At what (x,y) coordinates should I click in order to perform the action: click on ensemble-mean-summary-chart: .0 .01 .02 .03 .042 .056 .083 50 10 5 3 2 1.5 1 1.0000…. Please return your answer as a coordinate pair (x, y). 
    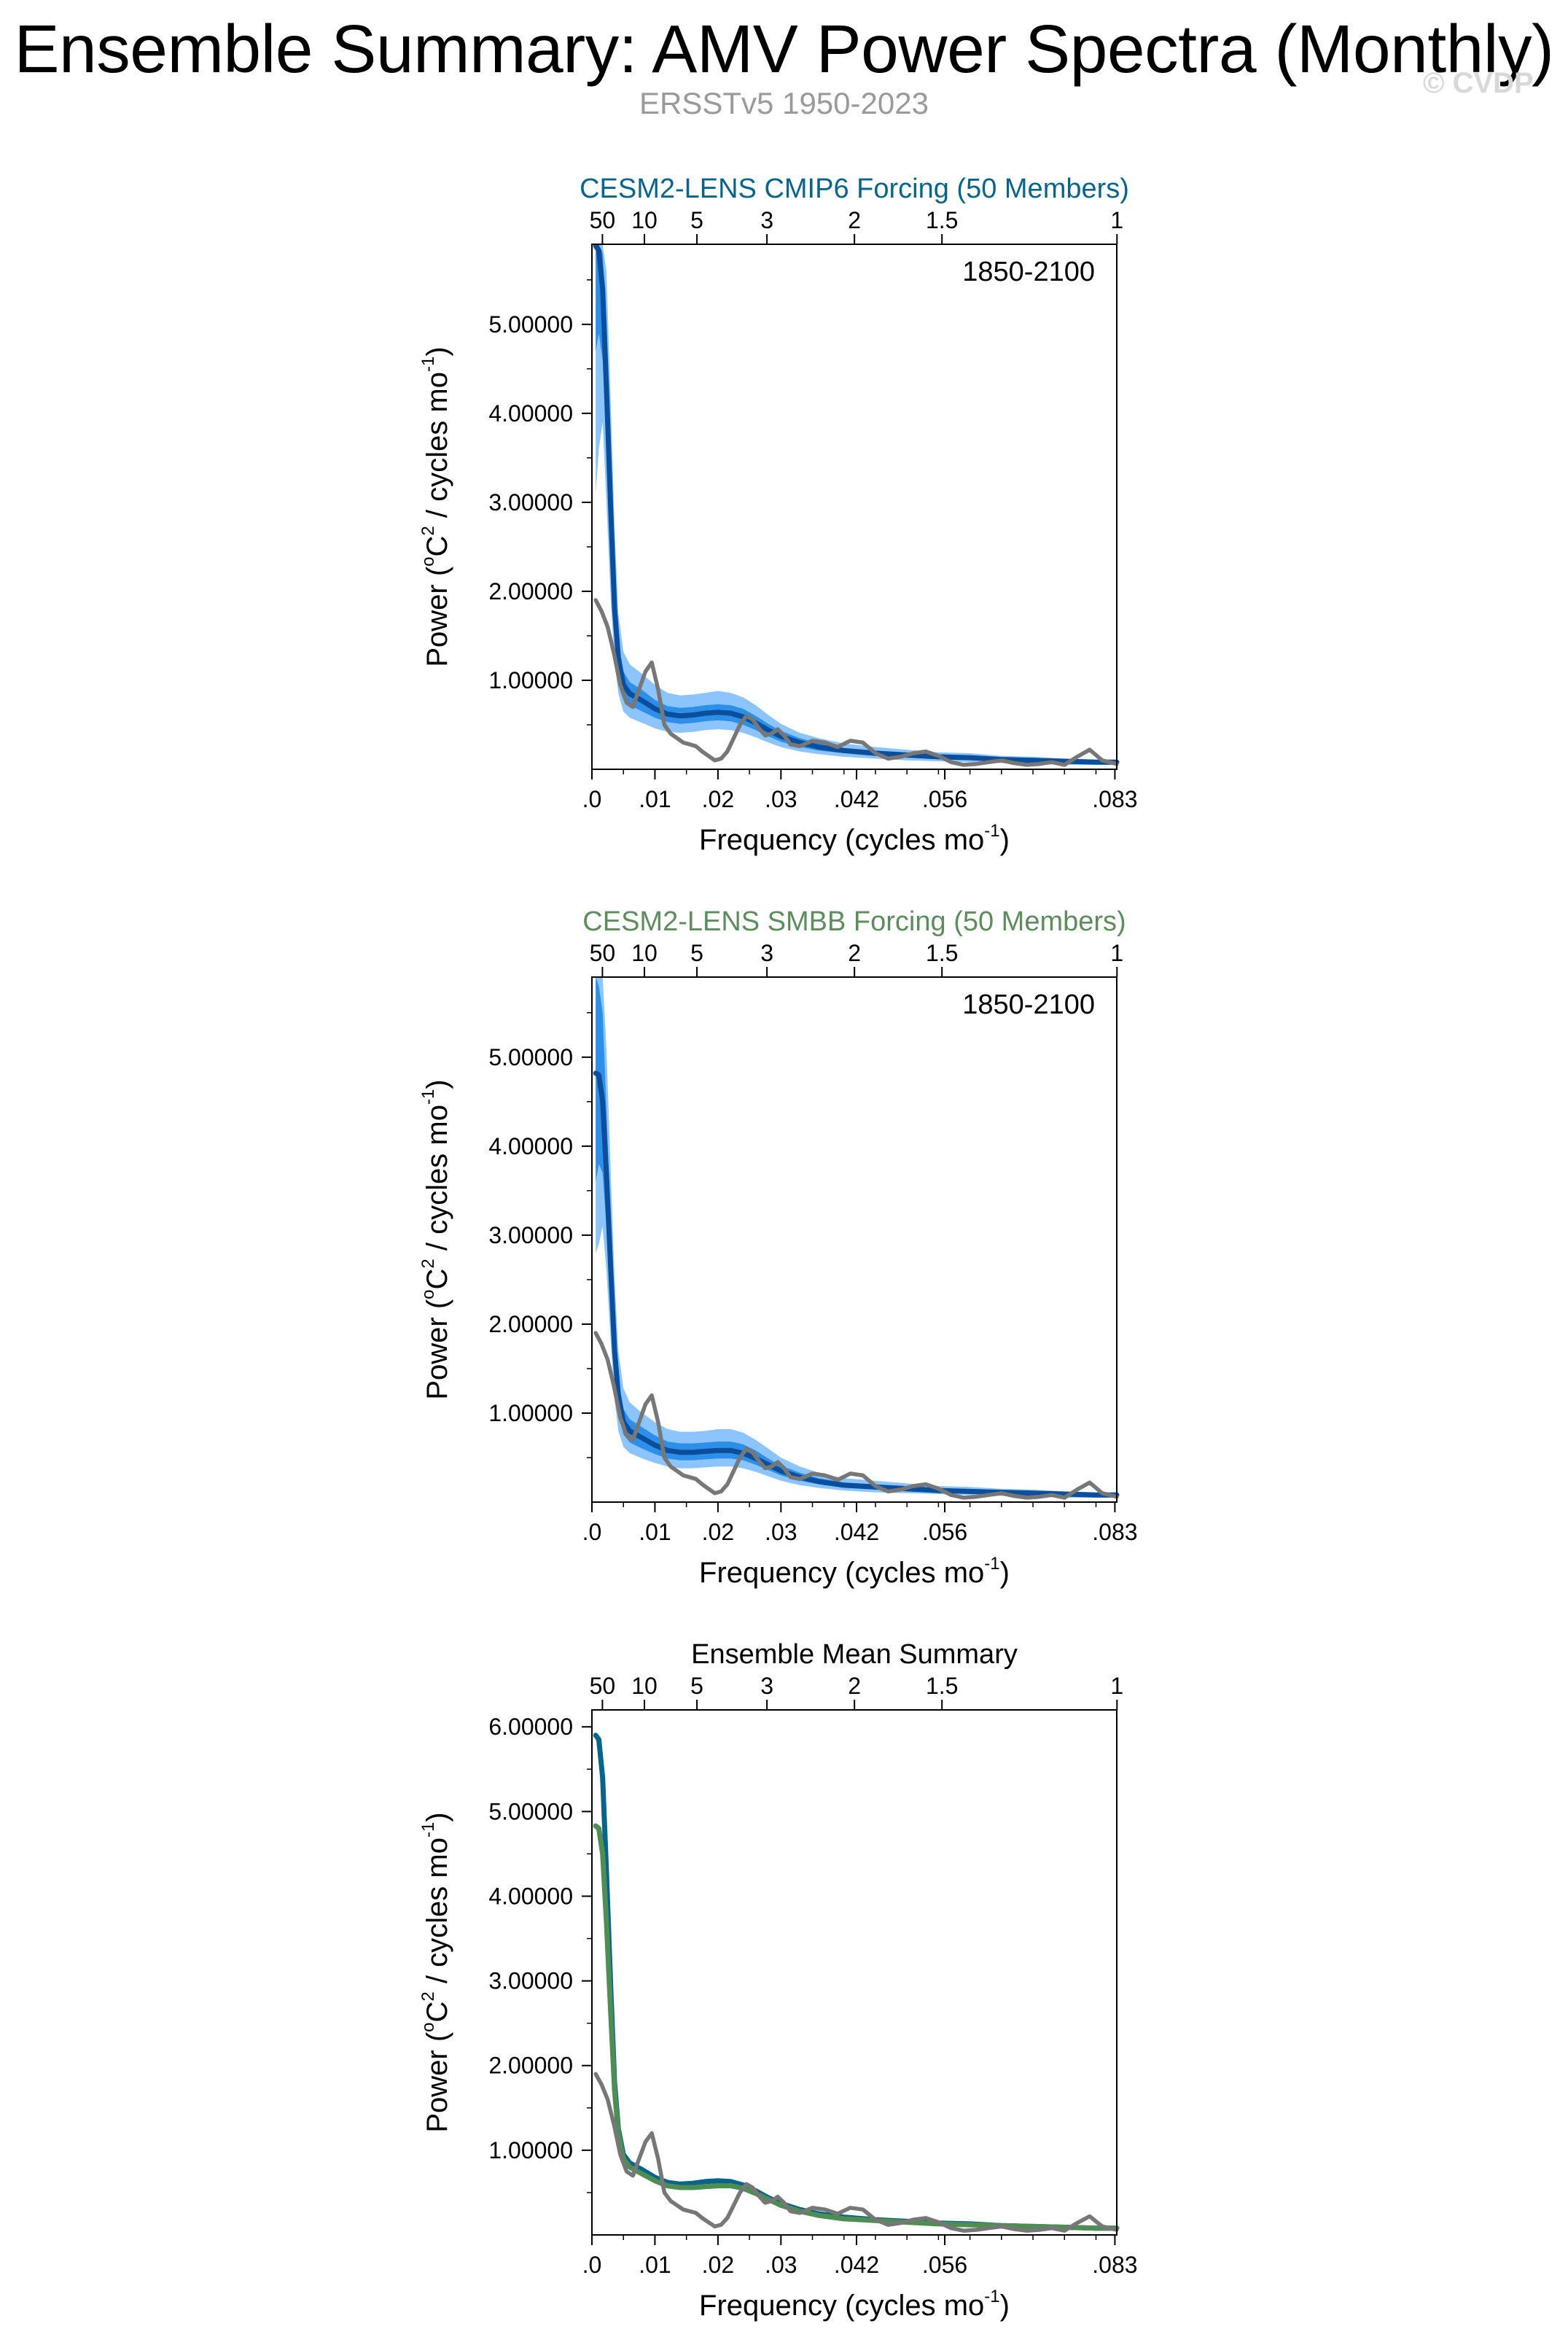
    Looking at the image, I should click on (778, 1981).